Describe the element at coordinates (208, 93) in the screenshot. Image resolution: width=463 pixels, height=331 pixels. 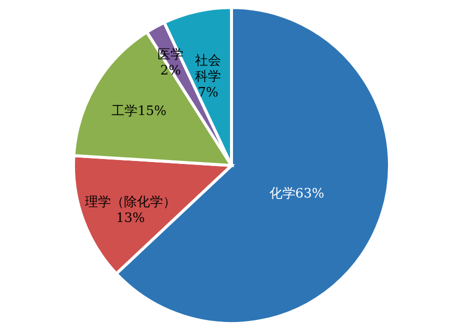
I see `data-label: 7%` at that location.